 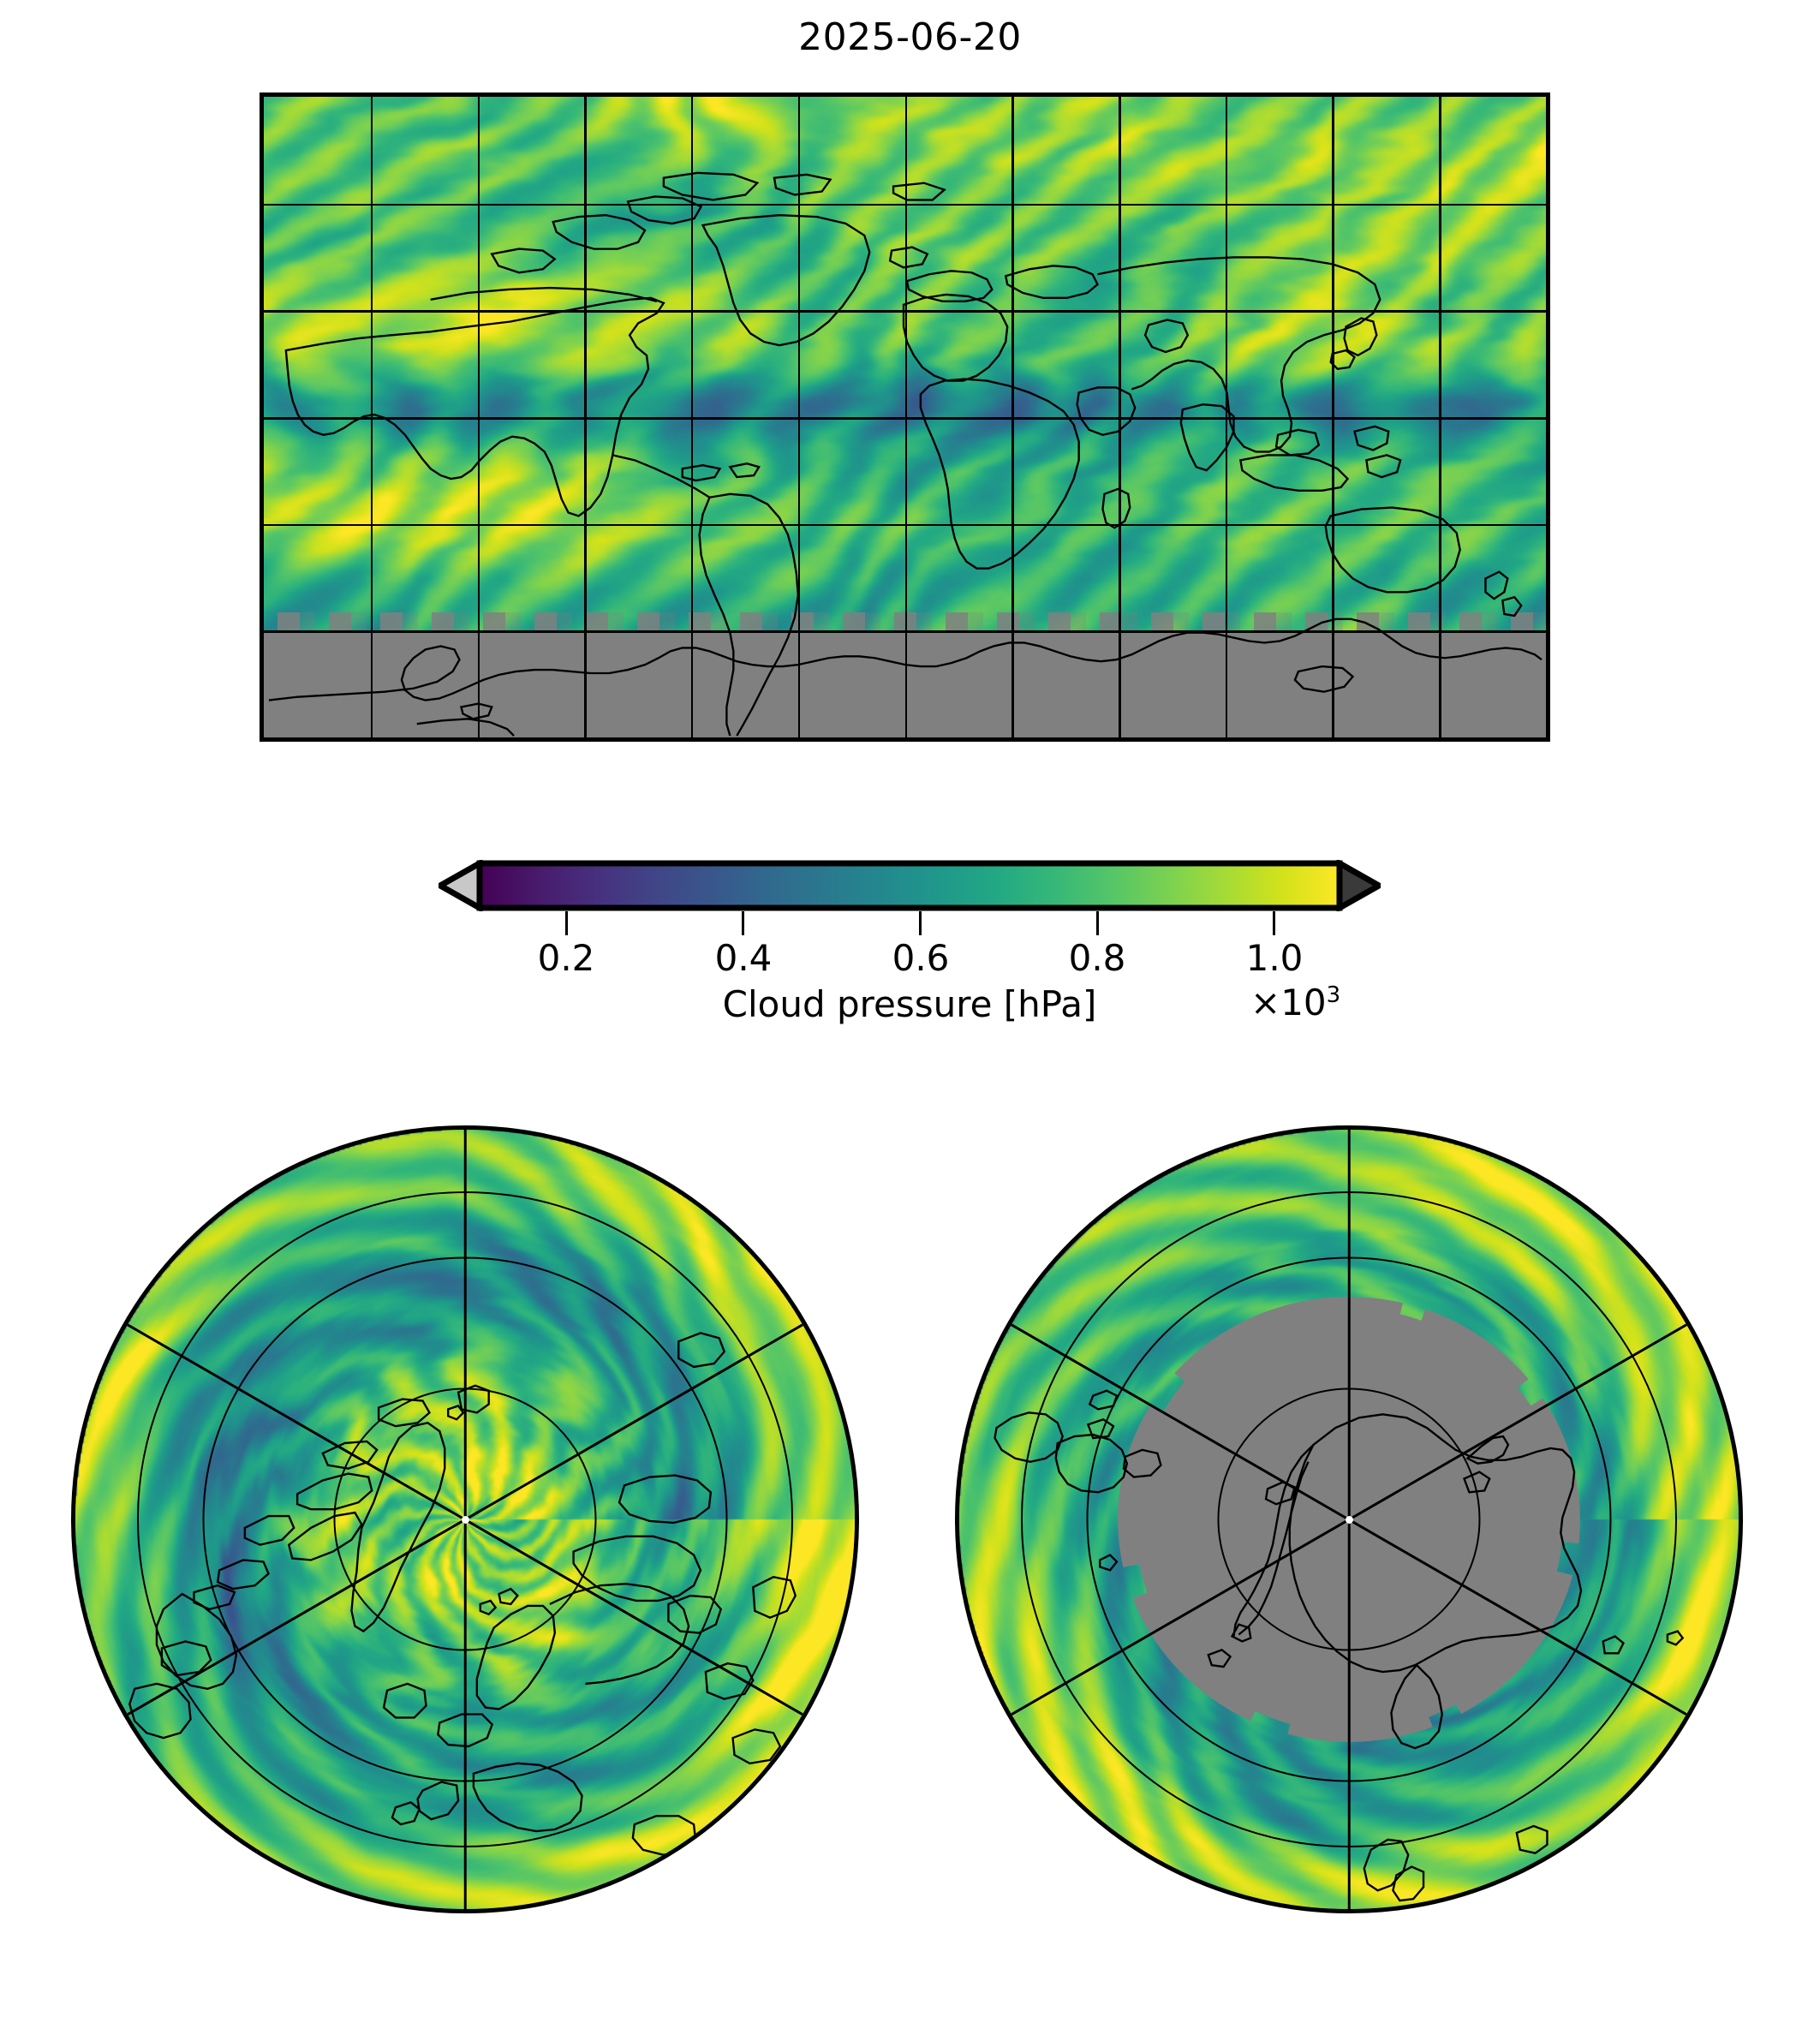 I want to click on gridline-lon-60w, so click(x=692, y=417).